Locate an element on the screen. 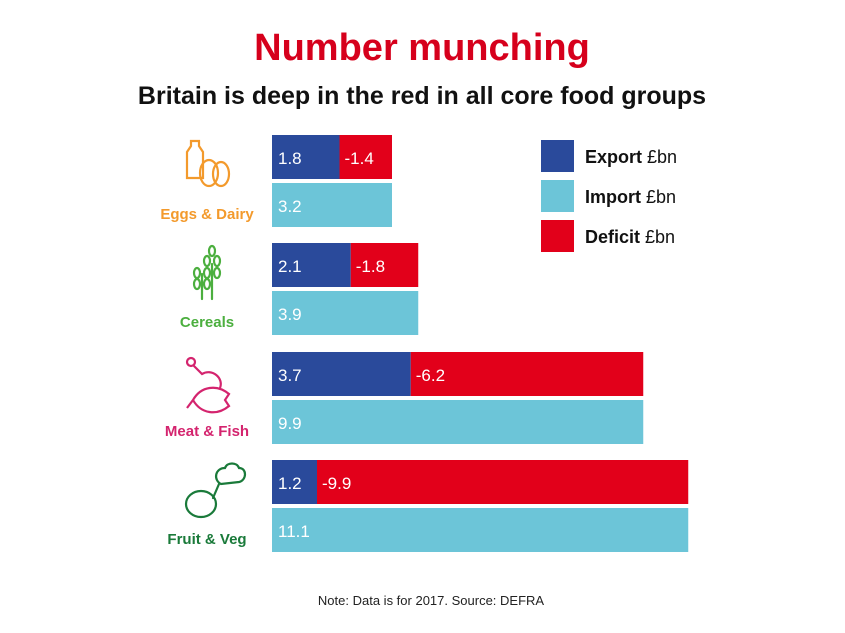 The height and width of the screenshot is (633, 845). import-value-label: 11.1 is located at coordinates (294, 531).